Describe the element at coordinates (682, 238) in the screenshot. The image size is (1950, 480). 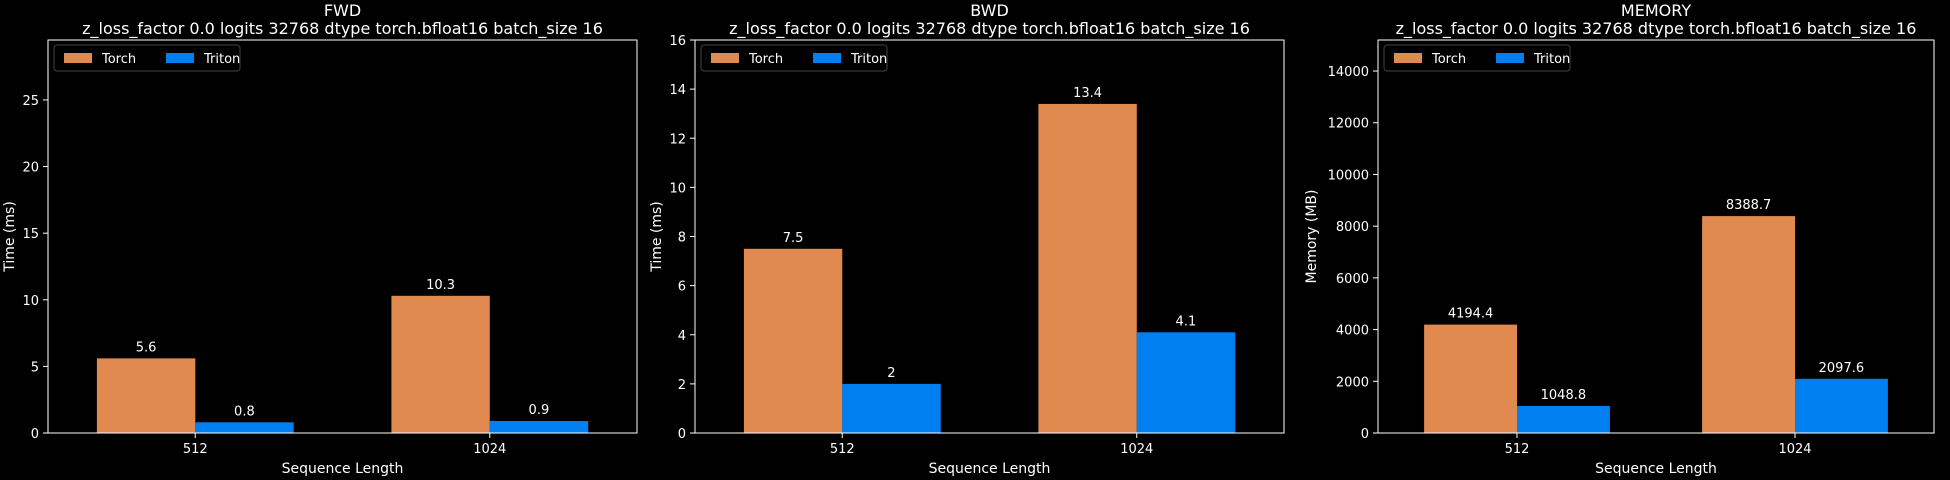
I see `y-tick-label: 8` at that location.